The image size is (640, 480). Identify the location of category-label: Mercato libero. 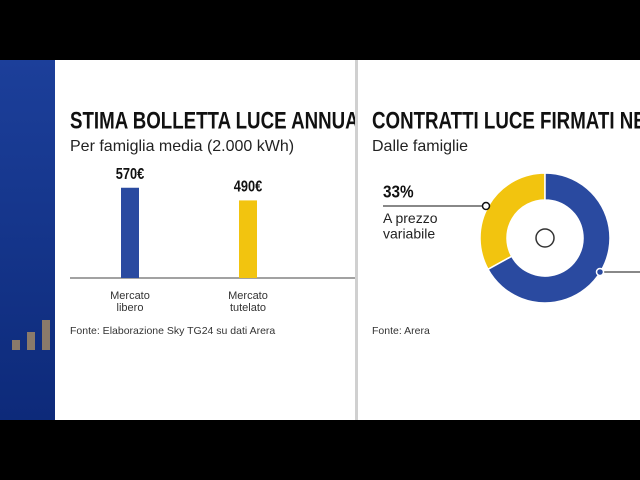
(130, 302).